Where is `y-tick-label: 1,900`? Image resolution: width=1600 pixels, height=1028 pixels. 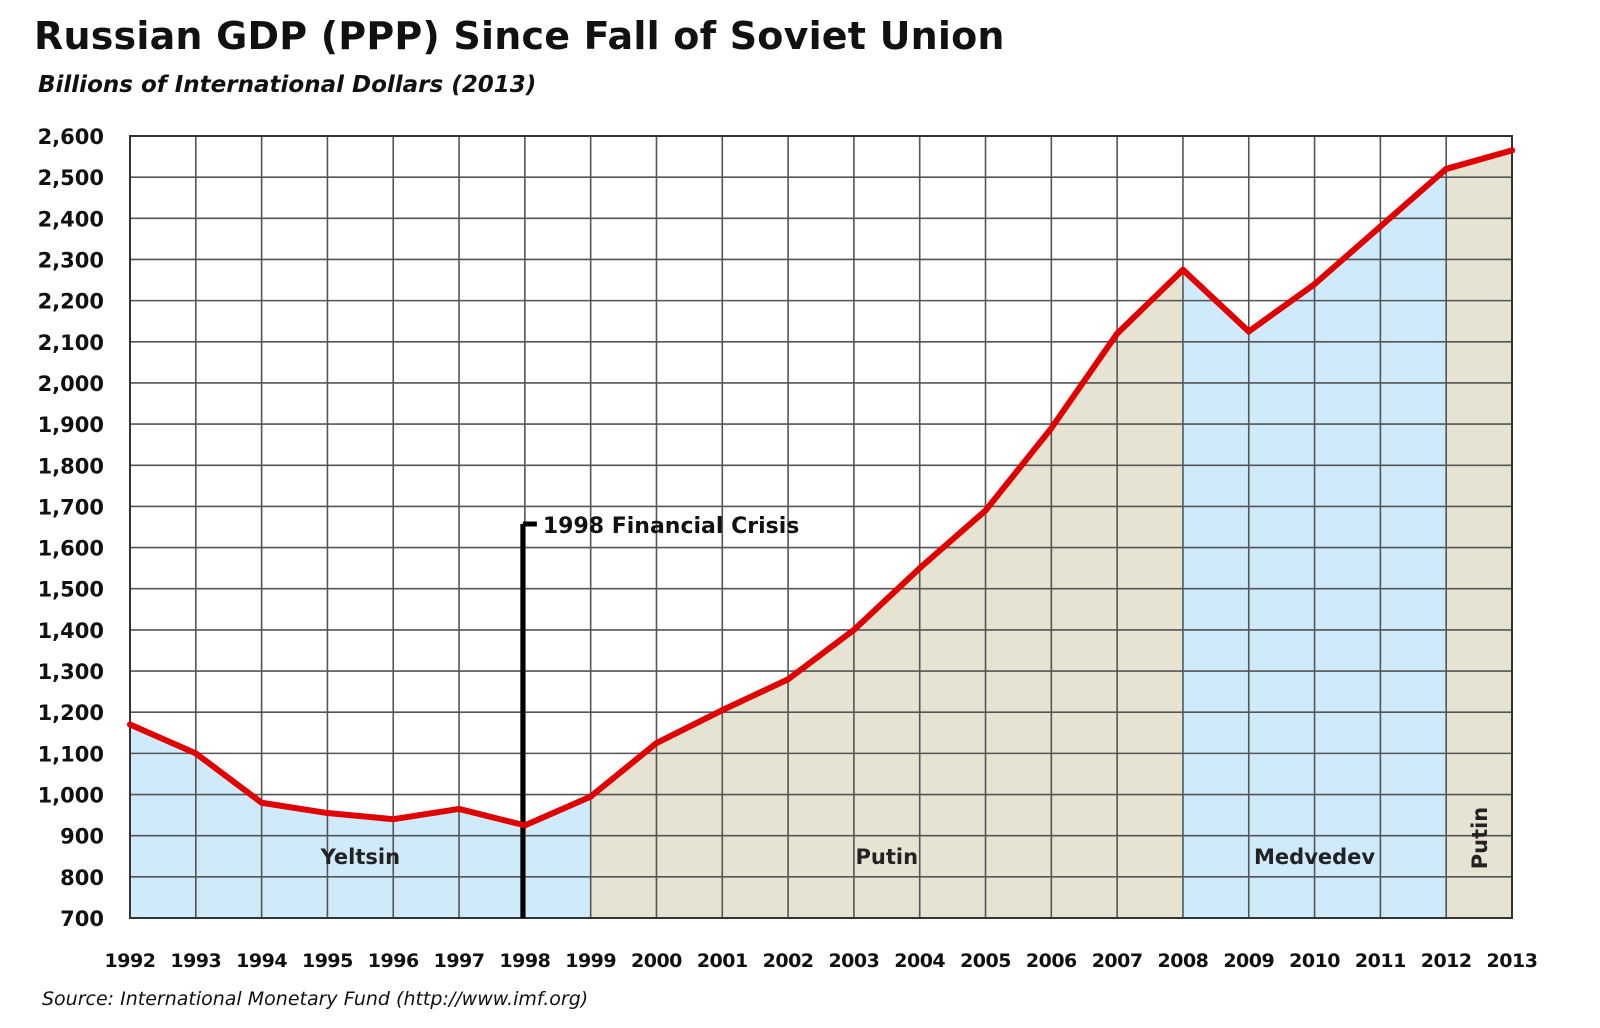
y-tick-label: 1,900 is located at coordinates (71, 425).